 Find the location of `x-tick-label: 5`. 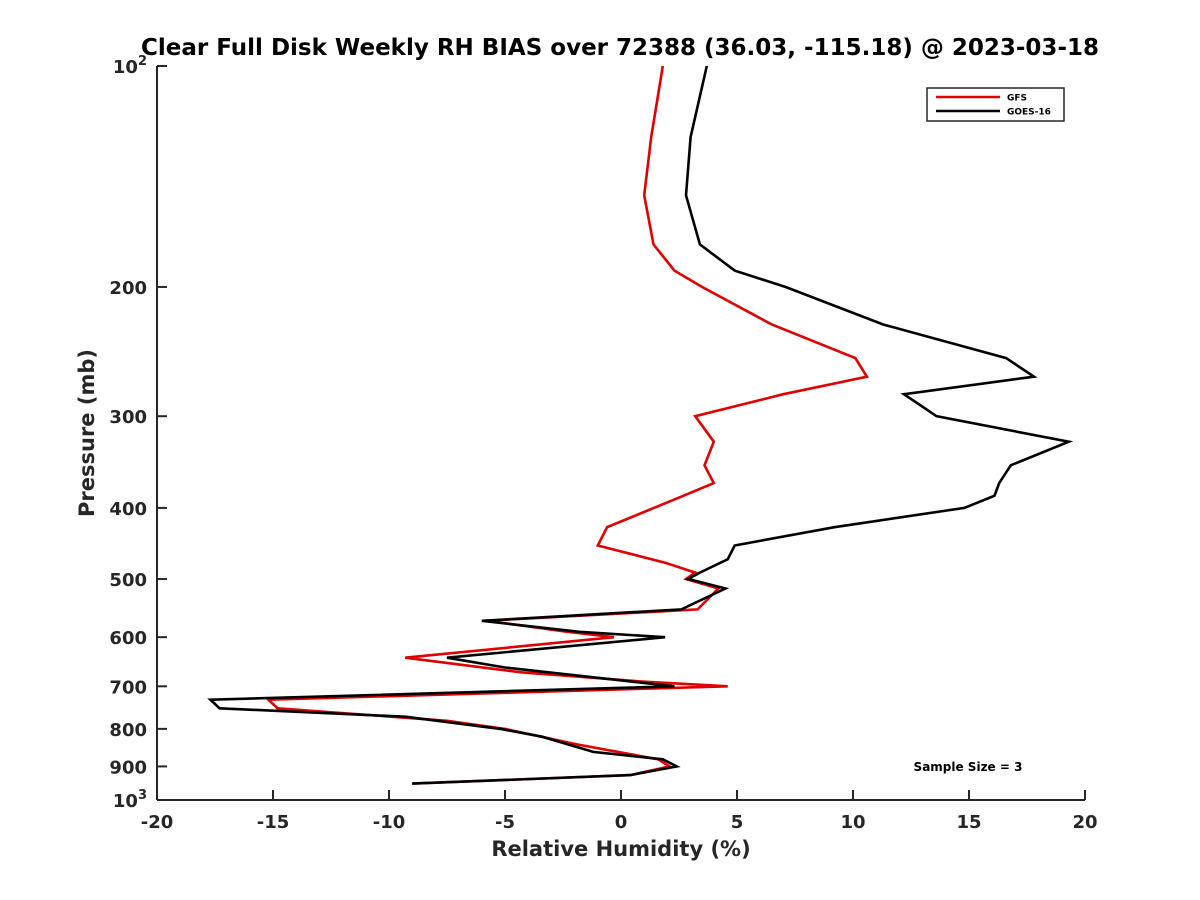

x-tick-label: 5 is located at coordinates (737, 822).